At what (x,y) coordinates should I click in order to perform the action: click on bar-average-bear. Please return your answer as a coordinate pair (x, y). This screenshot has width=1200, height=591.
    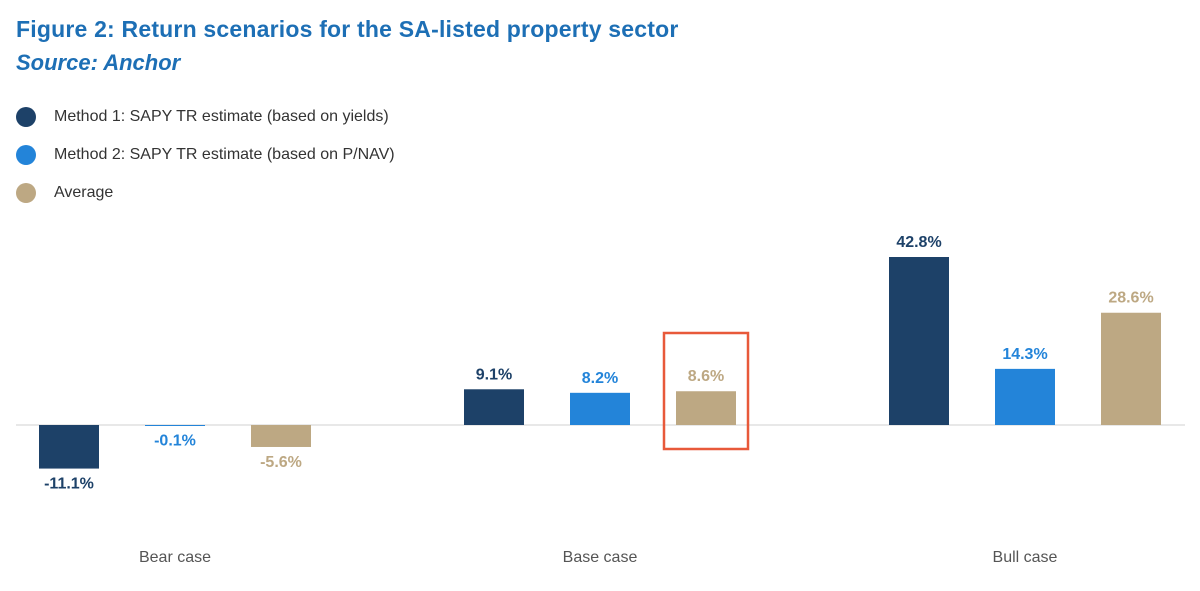
    Looking at the image, I should click on (281, 436).